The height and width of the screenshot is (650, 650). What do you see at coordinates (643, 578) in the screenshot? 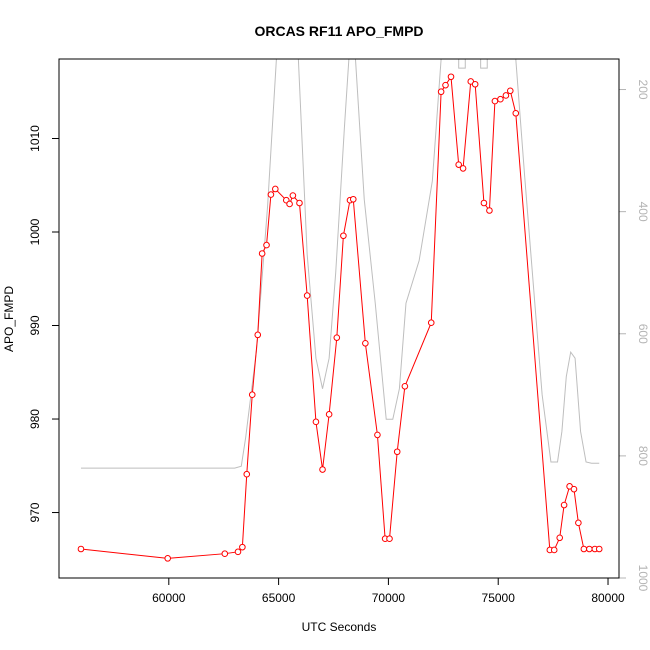
I see `y2-tick-label: 1000` at bounding box center [643, 578].